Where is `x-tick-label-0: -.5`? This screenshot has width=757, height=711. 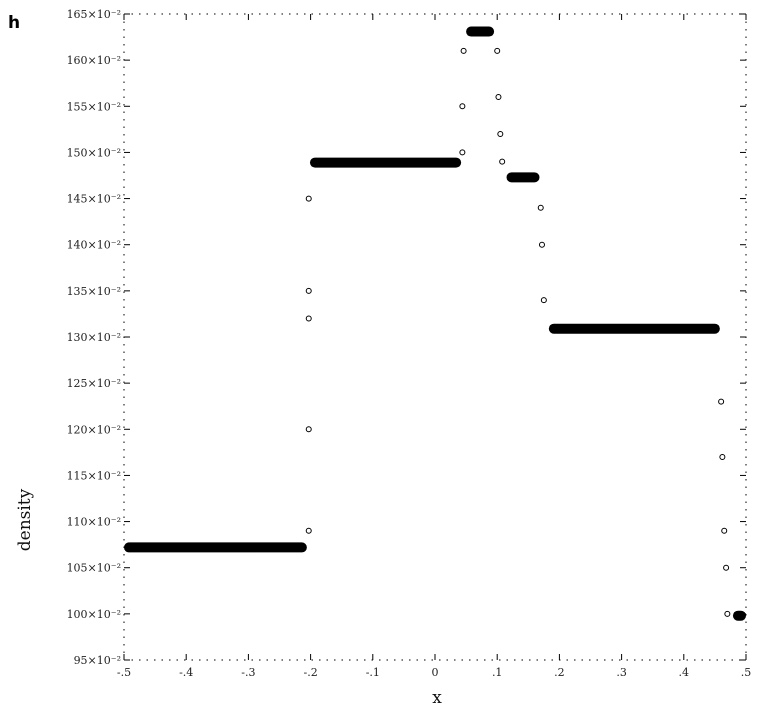
x-tick-label-0: -.5 is located at coordinates (124, 672).